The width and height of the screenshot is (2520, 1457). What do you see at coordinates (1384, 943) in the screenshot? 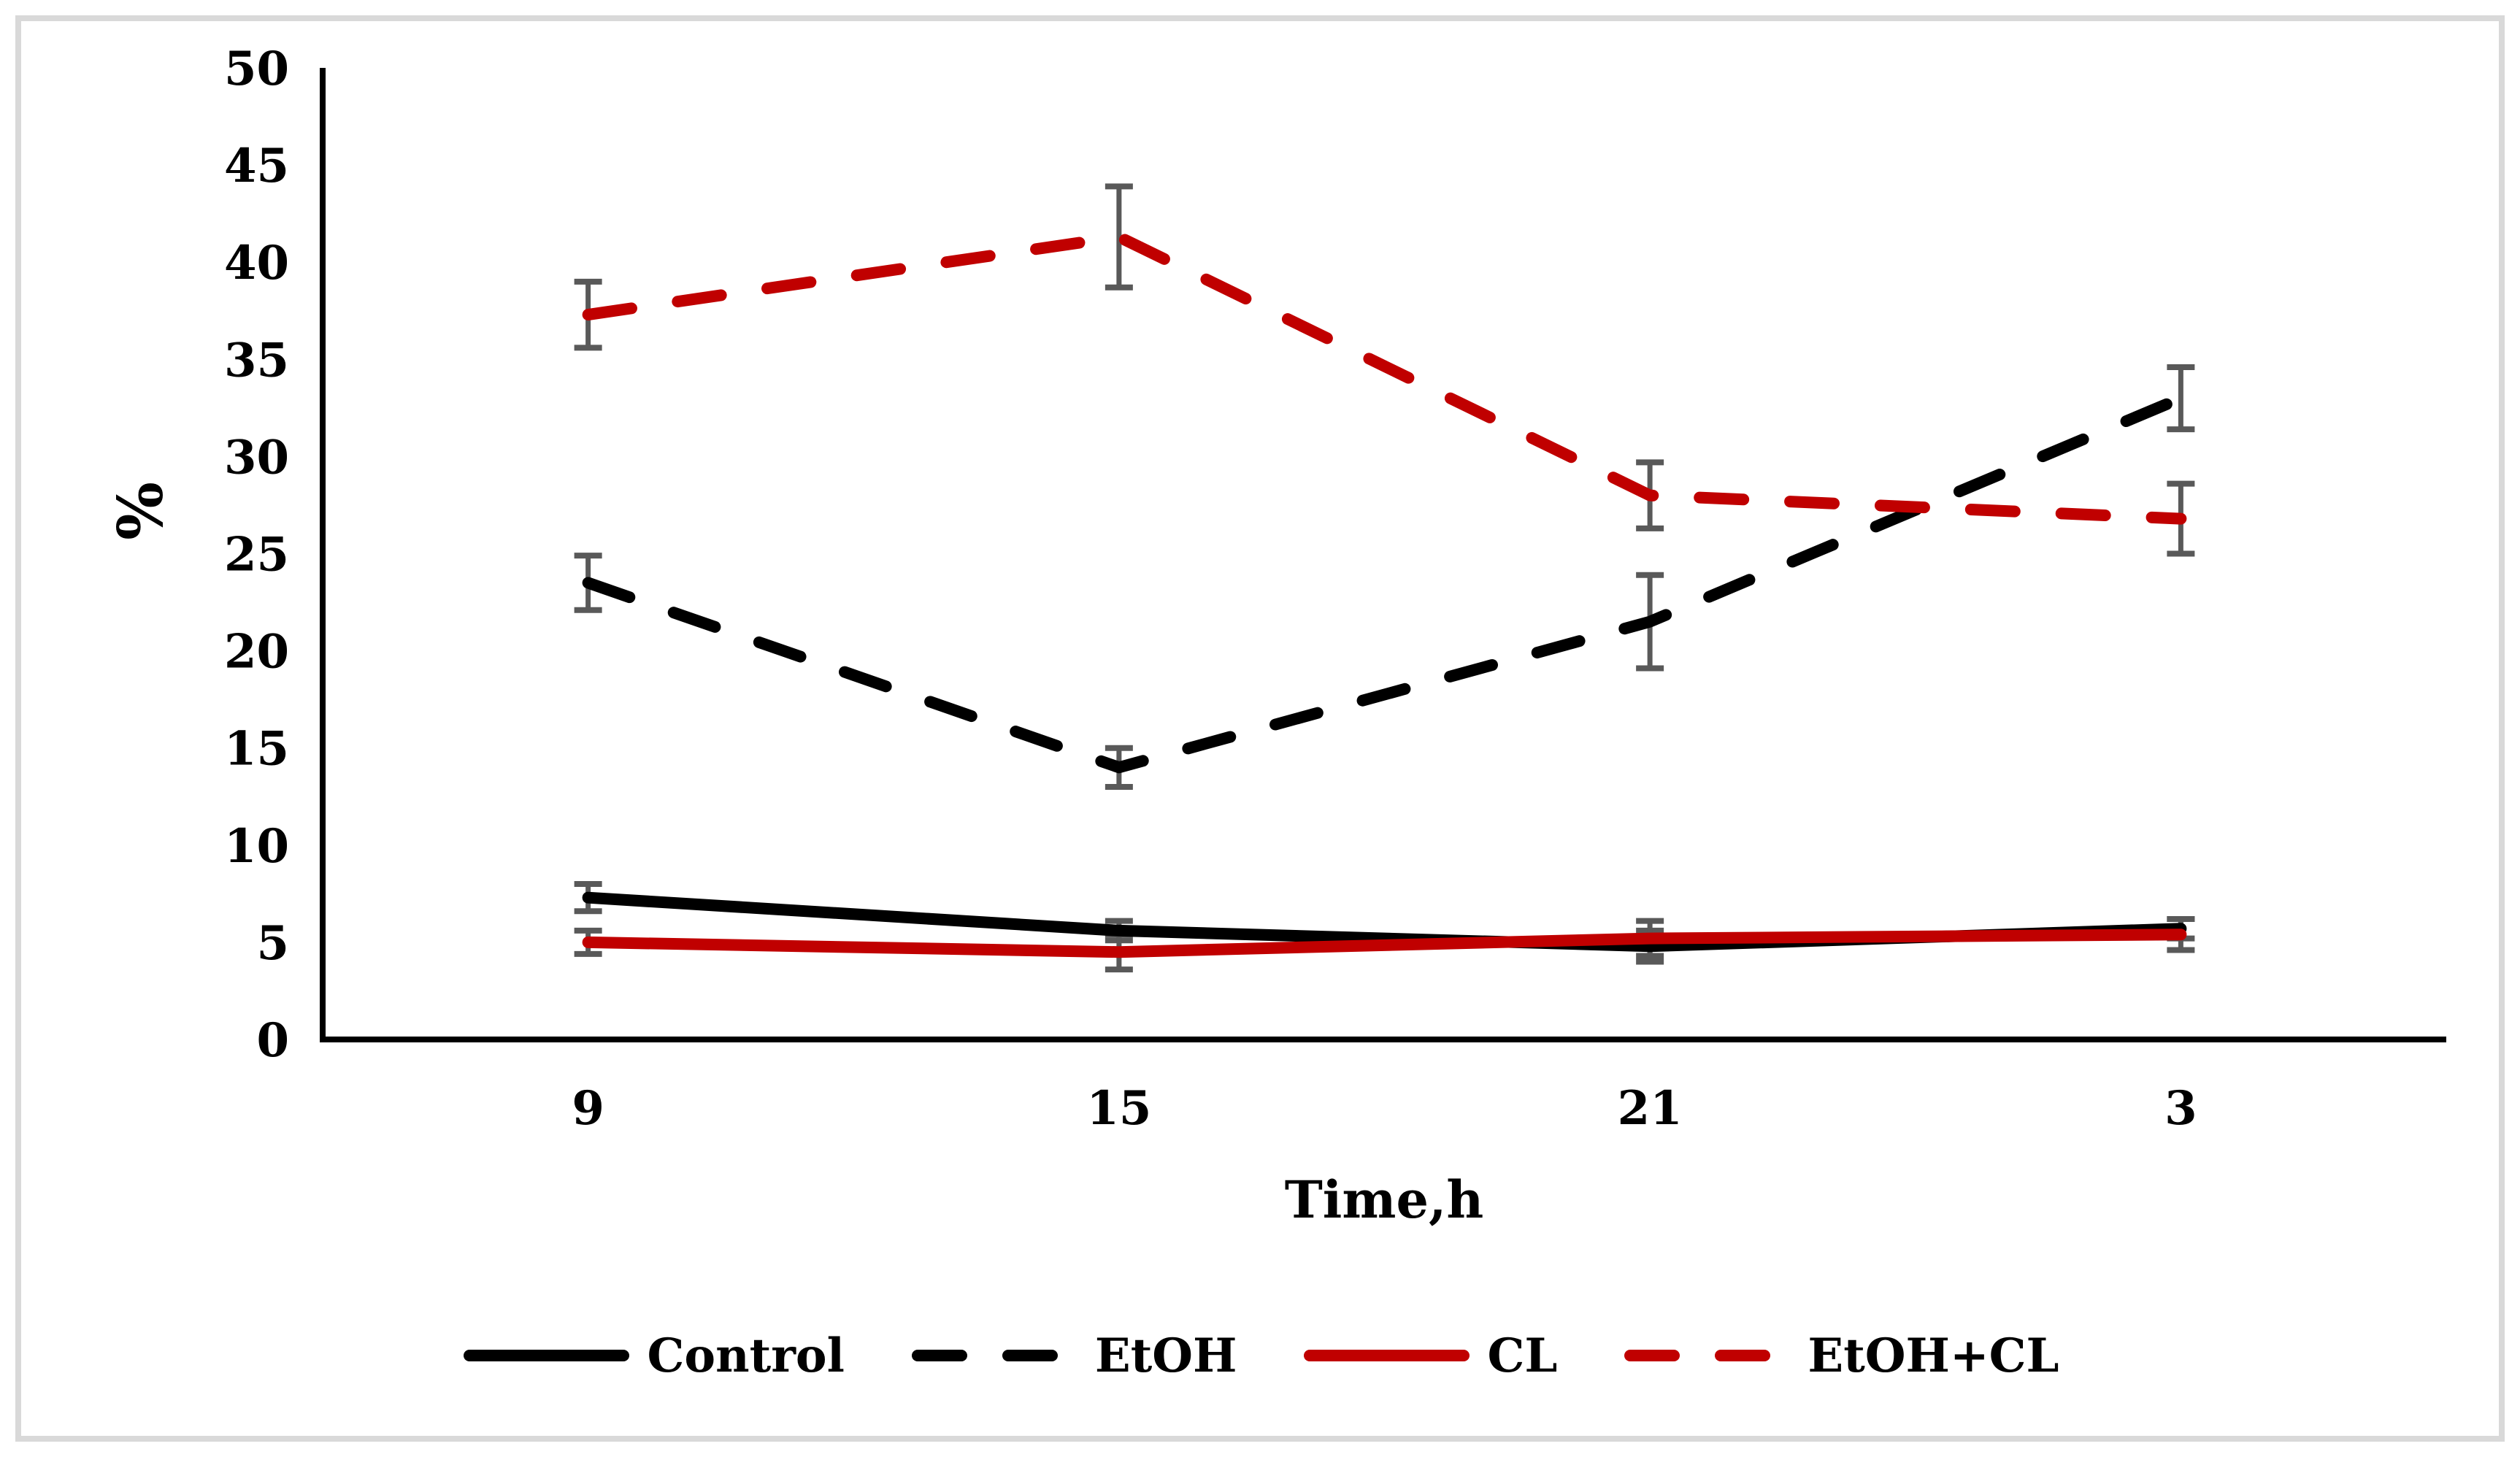
I see `series-line-cl` at bounding box center [1384, 943].